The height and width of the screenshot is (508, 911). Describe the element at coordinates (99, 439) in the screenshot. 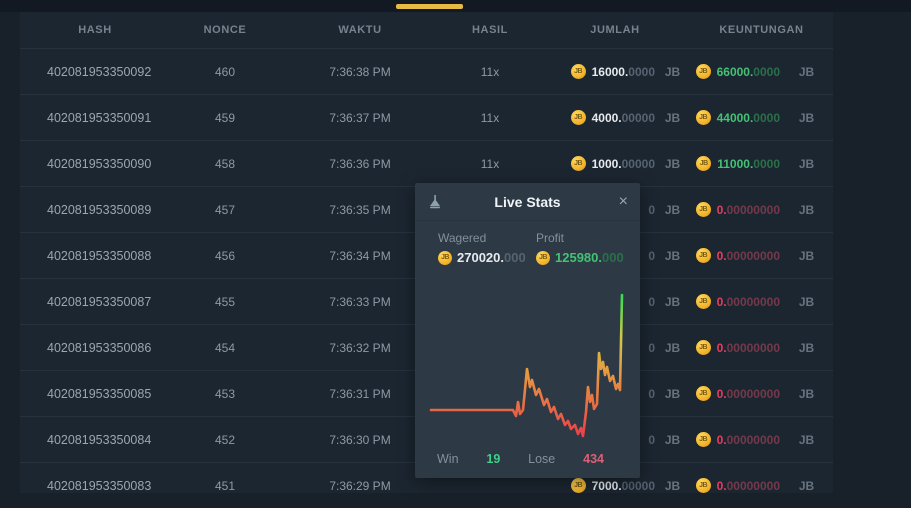

I see `hash-cell: 402081953350084` at that location.